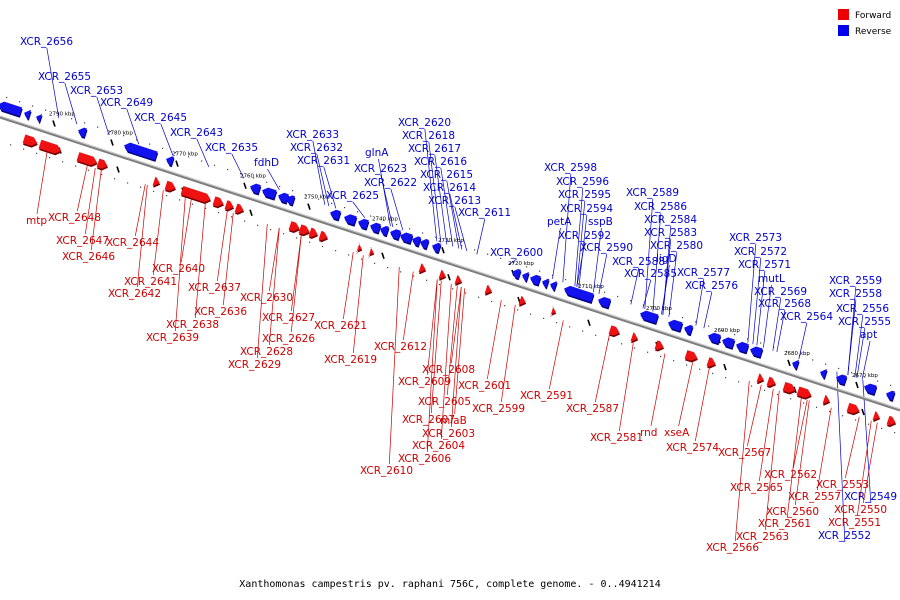  I want to click on forward-gene-label: XCR_2627, so click(288, 318).